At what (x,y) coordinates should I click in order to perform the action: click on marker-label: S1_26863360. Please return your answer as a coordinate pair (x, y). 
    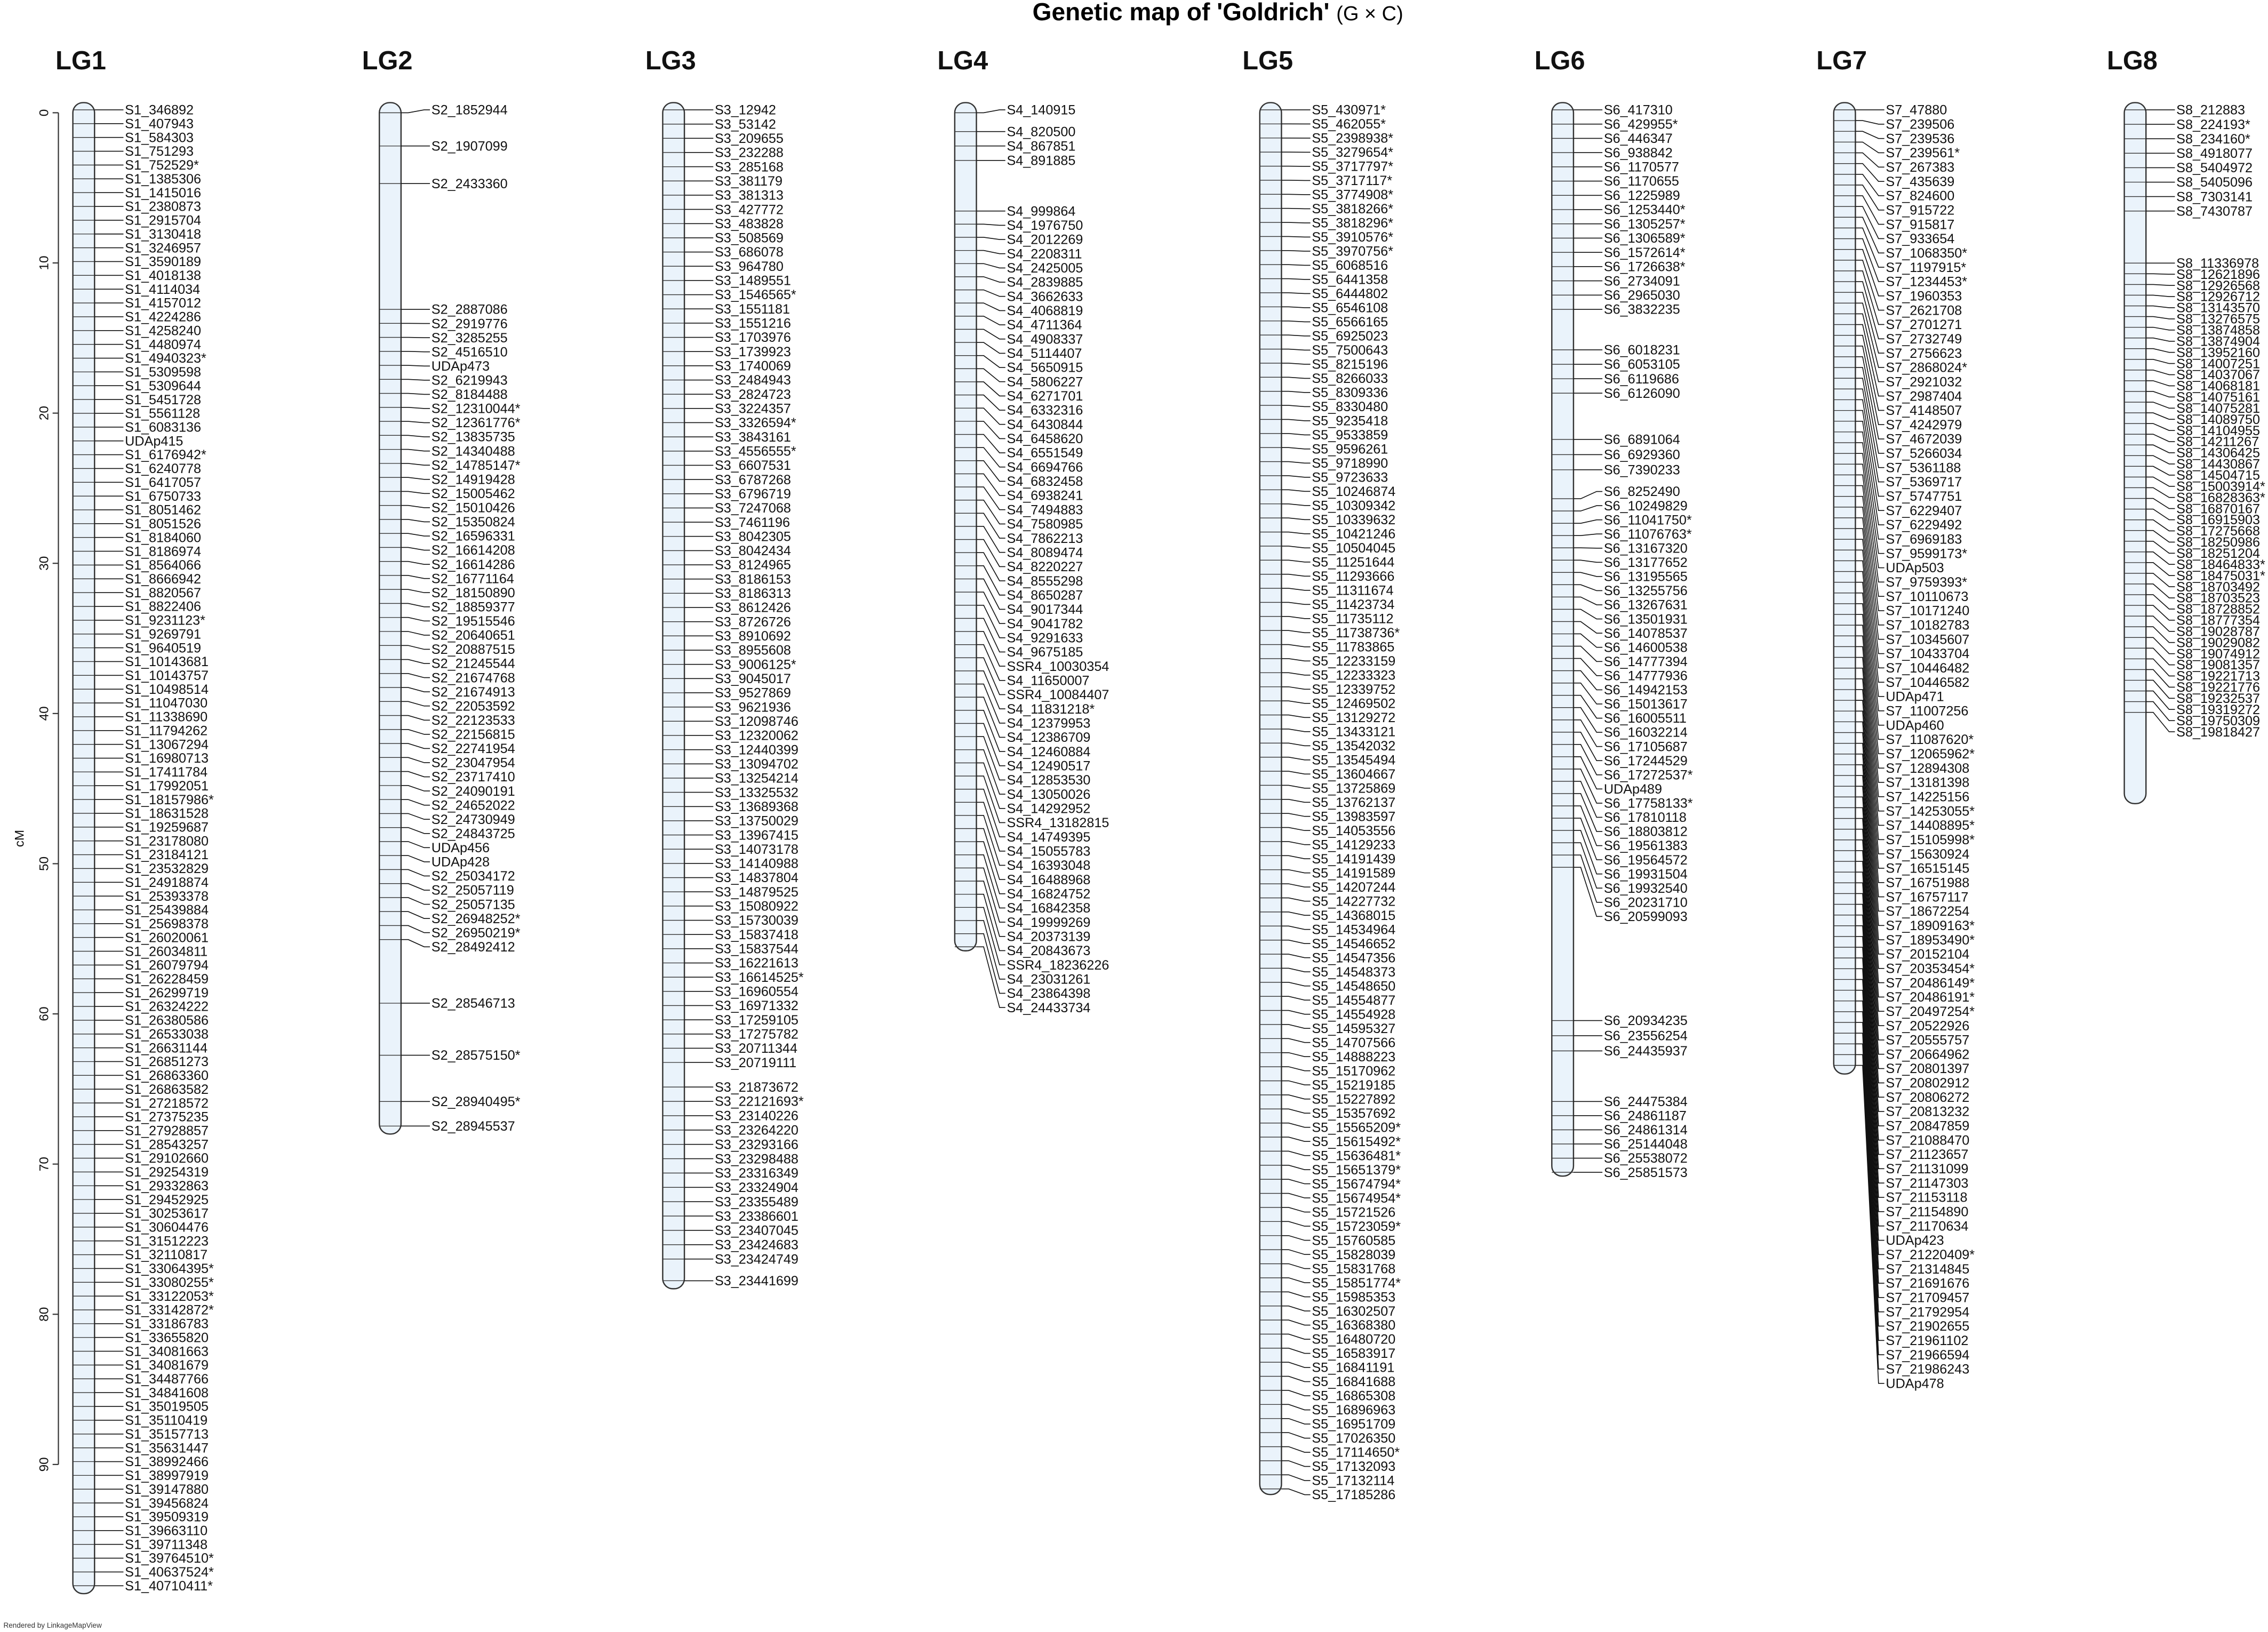
    Looking at the image, I should click on (167, 1075).